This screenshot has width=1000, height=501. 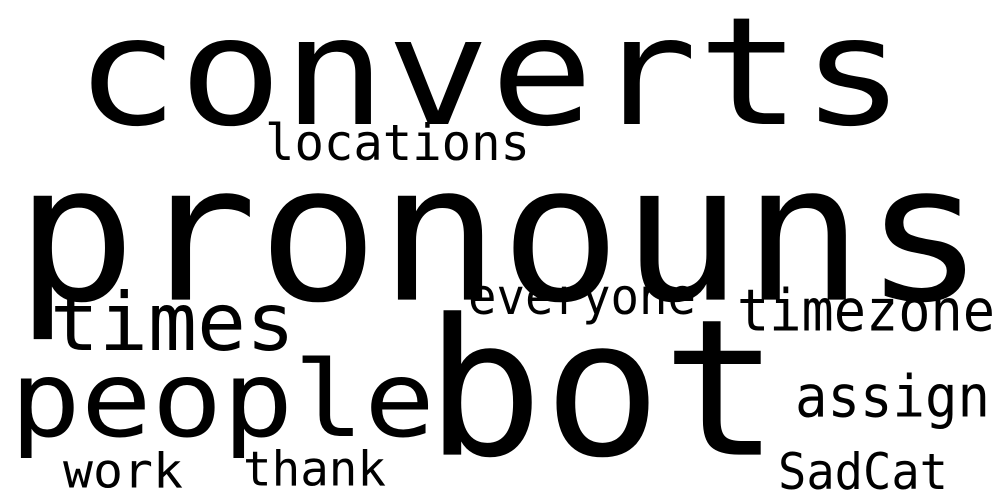 What do you see at coordinates (172, 322) in the screenshot?
I see `word-times: times` at bounding box center [172, 322].